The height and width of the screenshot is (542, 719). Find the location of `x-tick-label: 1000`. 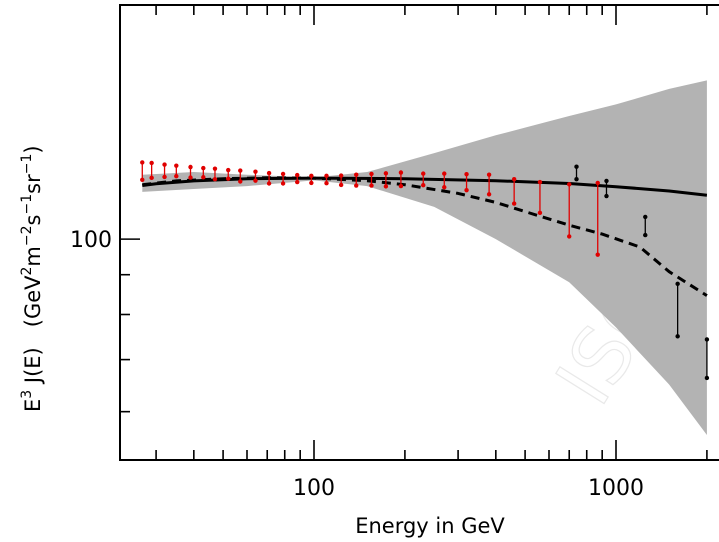

x-tick-label: 1000 is located at coordinates (616, 488).